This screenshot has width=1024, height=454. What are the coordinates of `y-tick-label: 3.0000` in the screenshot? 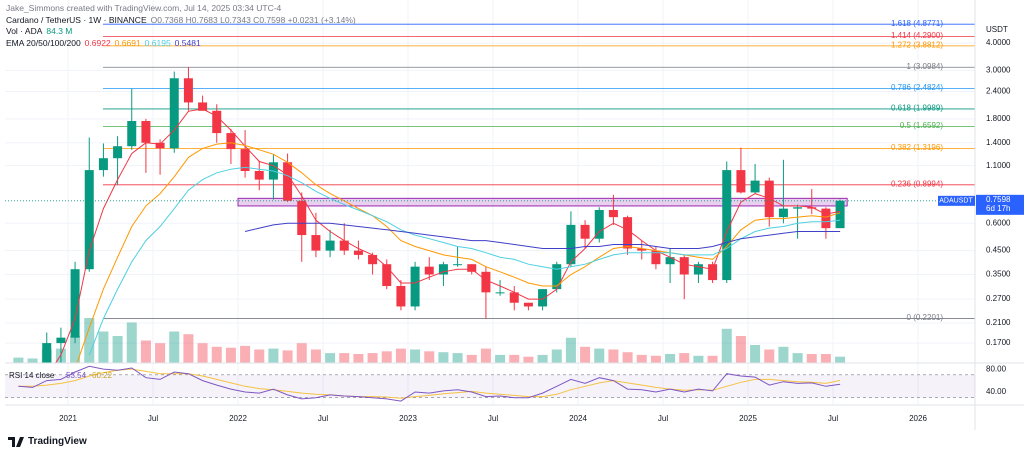 It's located at (998, 69).